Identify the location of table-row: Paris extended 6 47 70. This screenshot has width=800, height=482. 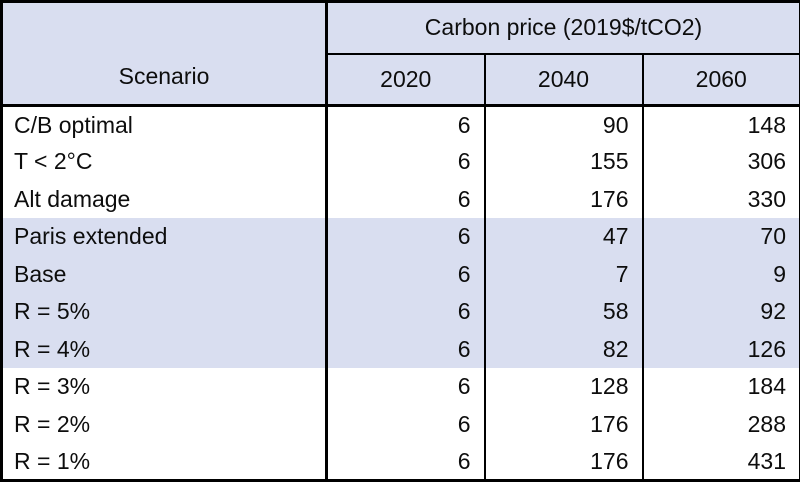
(400, 237).